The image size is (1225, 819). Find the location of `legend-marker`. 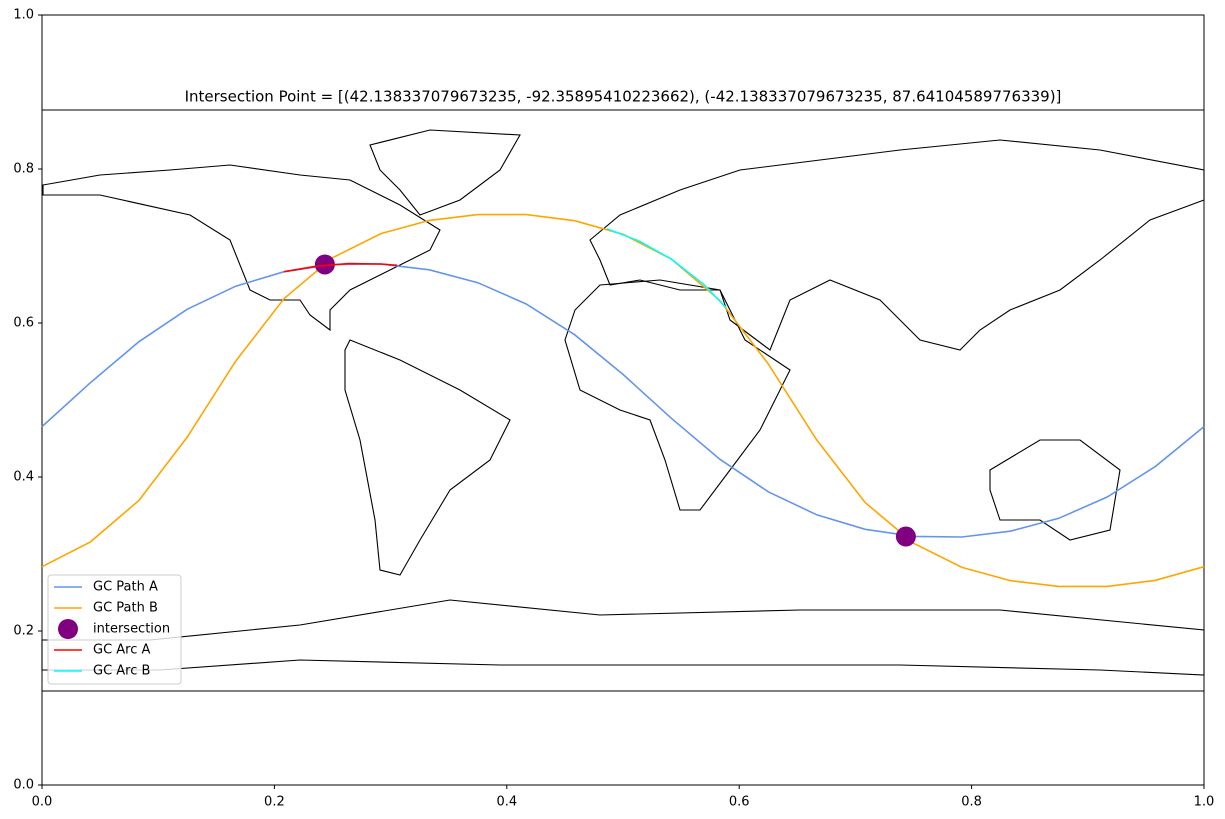

legend-marker is located at coordinates (68, 629).